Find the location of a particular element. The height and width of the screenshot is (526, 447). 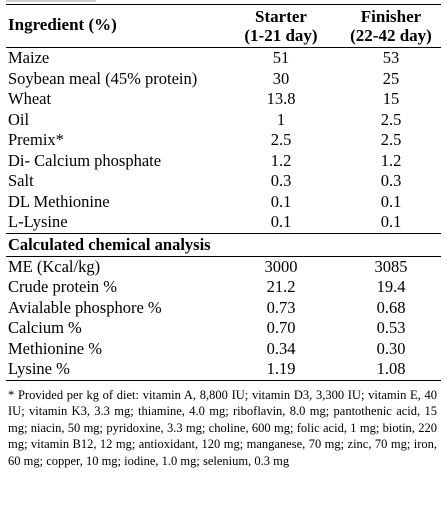

starter-value: 51 is located at coordinates (281, 57).